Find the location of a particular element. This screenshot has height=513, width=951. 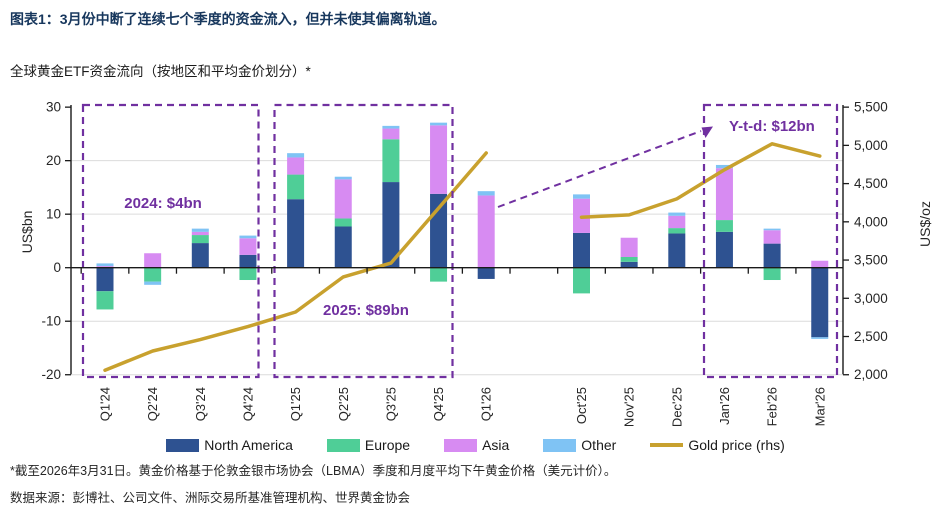

legend-label: Europe is located at coordinates (387, 445).